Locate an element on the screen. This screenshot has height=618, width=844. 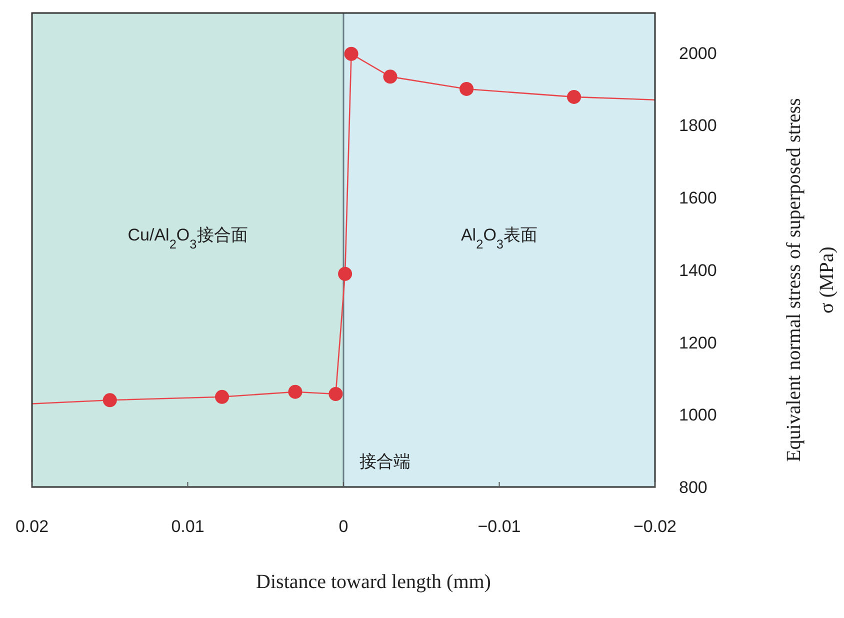
y-axis-title: Equivalent normal stress of superposed stress σ (MPa) is located at coordinates (810, 280).